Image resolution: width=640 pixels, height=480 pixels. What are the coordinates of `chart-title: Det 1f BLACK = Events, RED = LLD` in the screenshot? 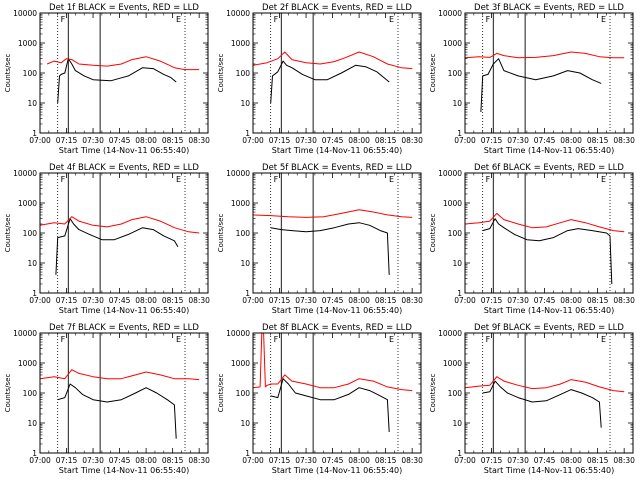 It's located at (124, 8).